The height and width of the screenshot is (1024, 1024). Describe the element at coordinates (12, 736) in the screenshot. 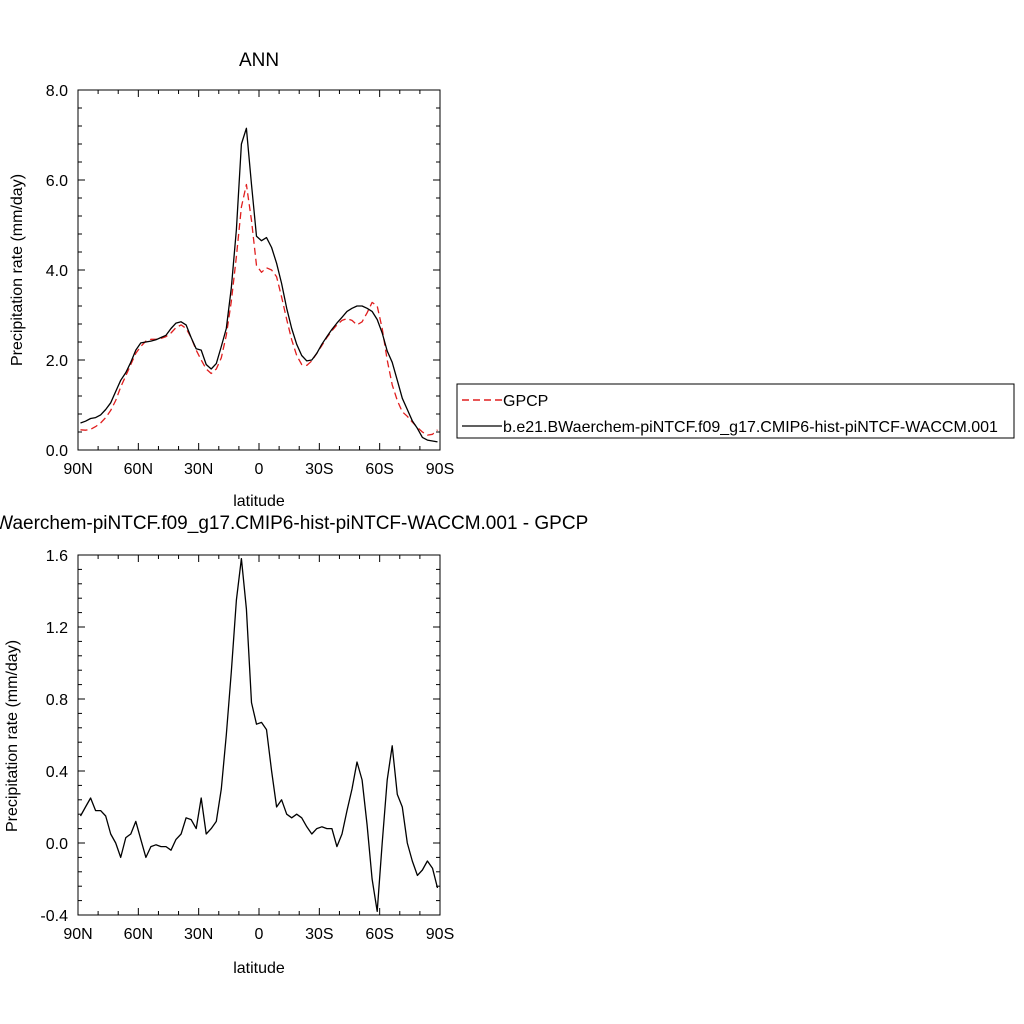

I see `y-axis-label-difference: Precipitation rate (mm/day)` at that location.